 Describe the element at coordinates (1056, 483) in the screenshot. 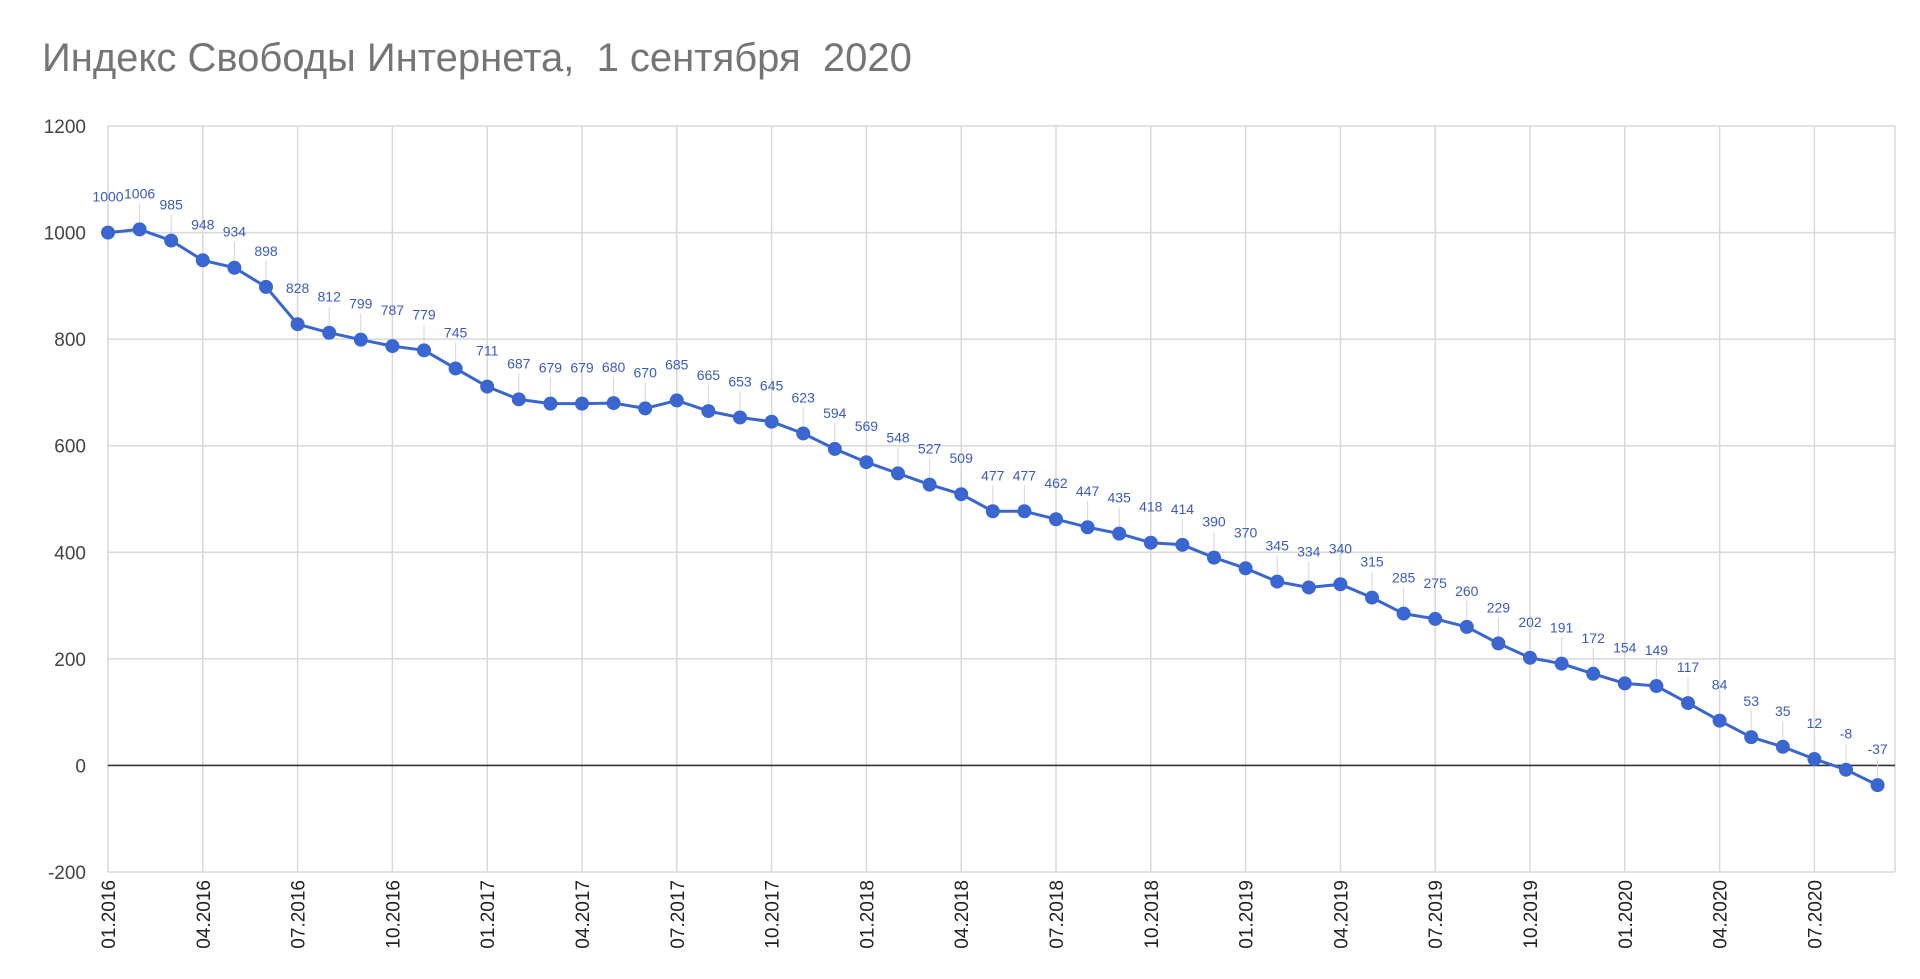

I see `data-label: 462` at that location.